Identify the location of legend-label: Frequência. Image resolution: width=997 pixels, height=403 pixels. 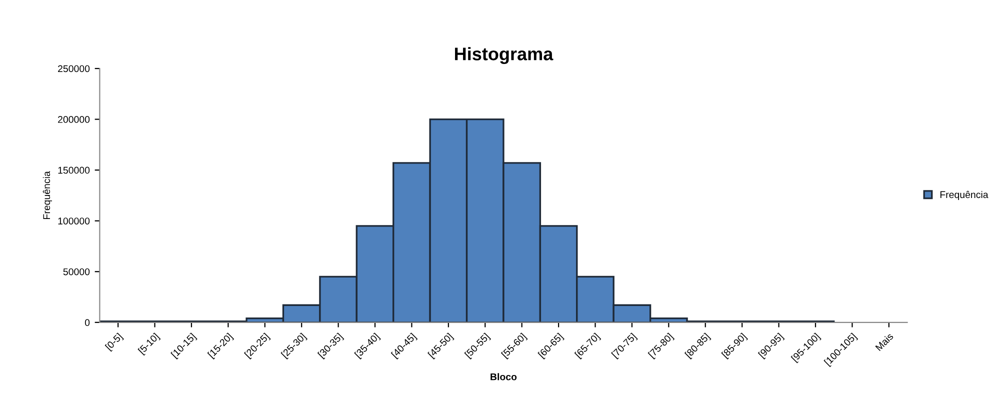
(964, 195).